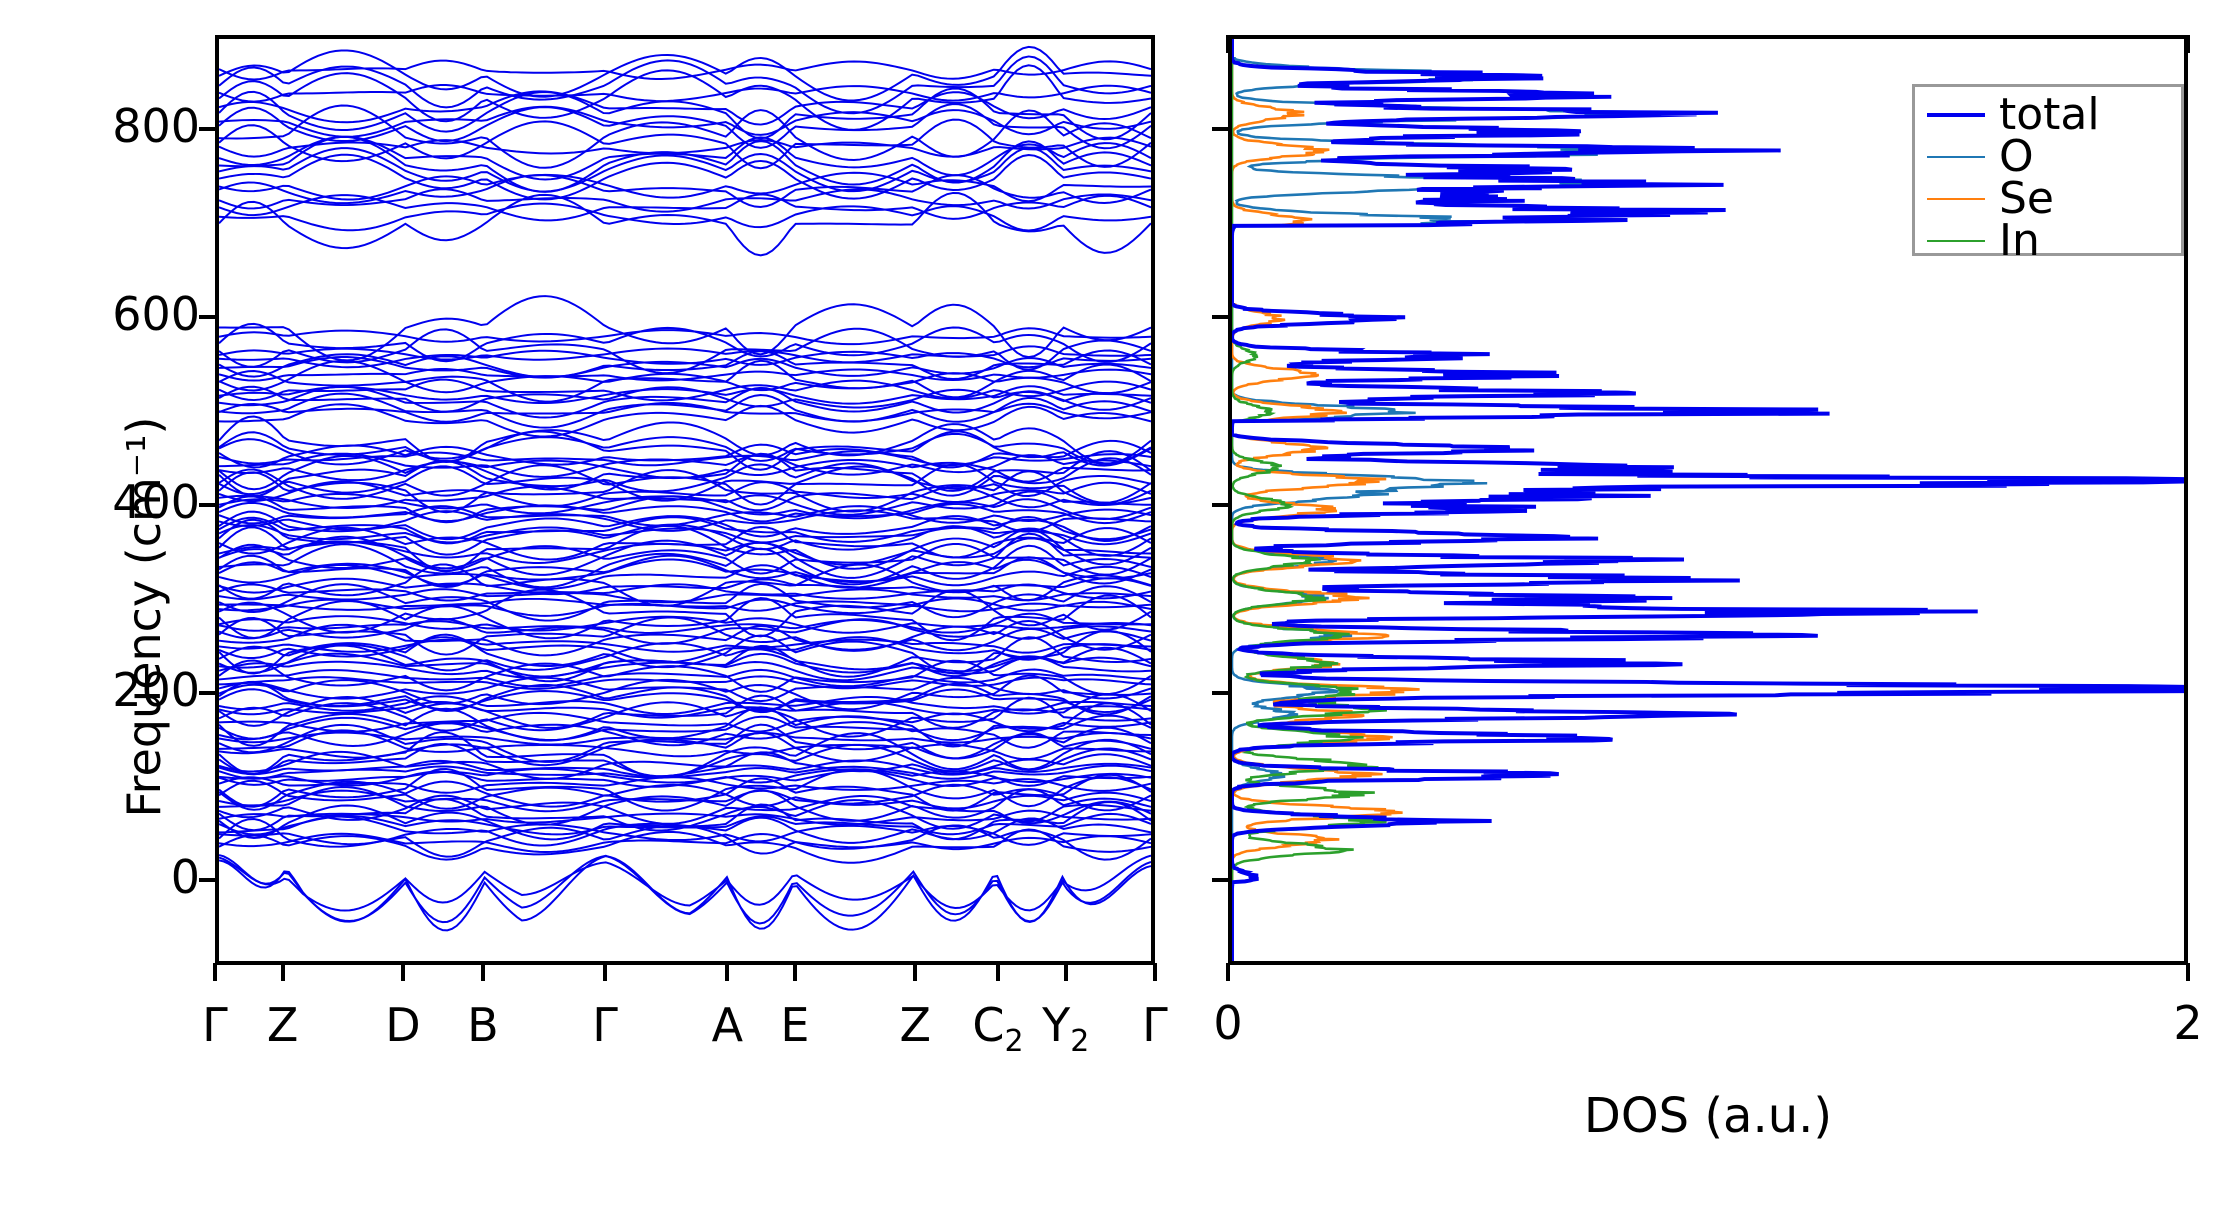  What do you see at coordinates (998, 1029) in the screenshot?
I see `x-tick-label: C2` at bounding box center [998, 1029].